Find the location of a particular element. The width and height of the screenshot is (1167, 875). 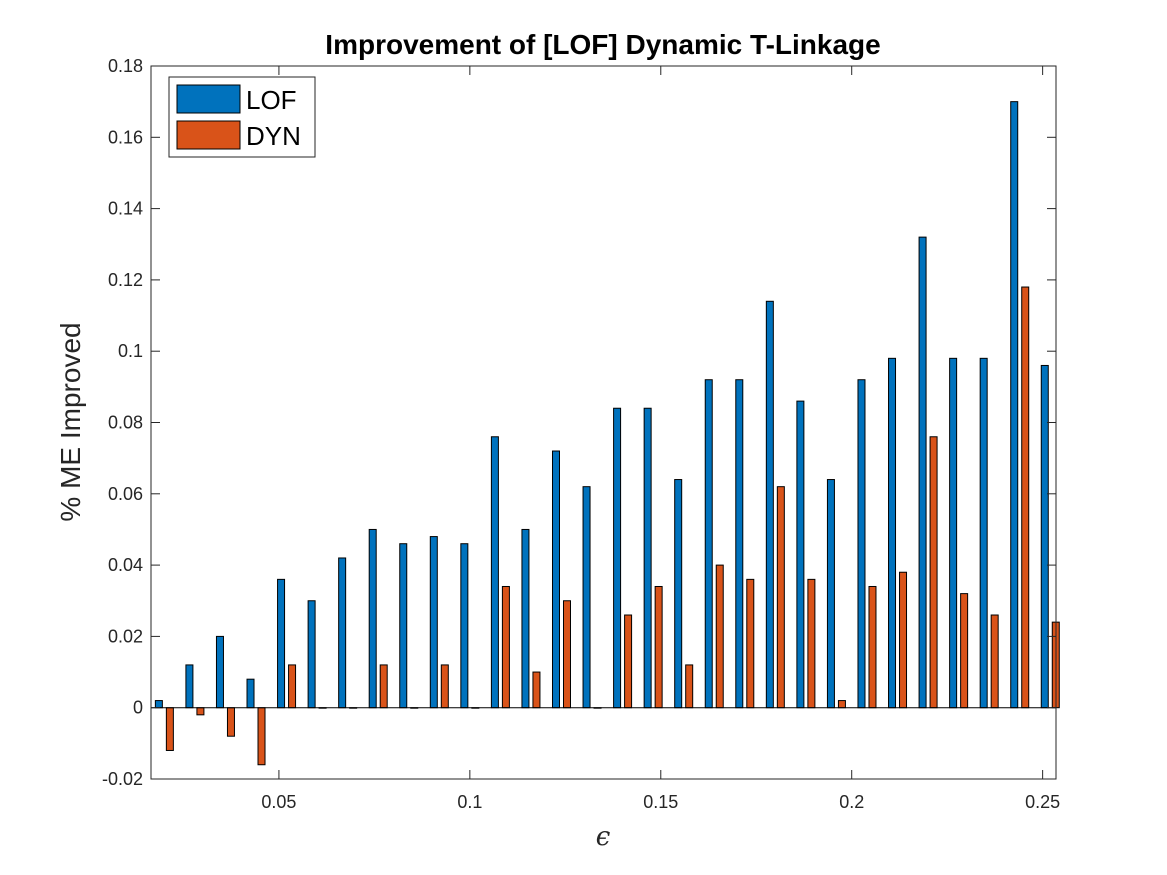

chart-title: Improvement of [LOF] Dynamic T-Linkage is located at coordinates (602, 44).